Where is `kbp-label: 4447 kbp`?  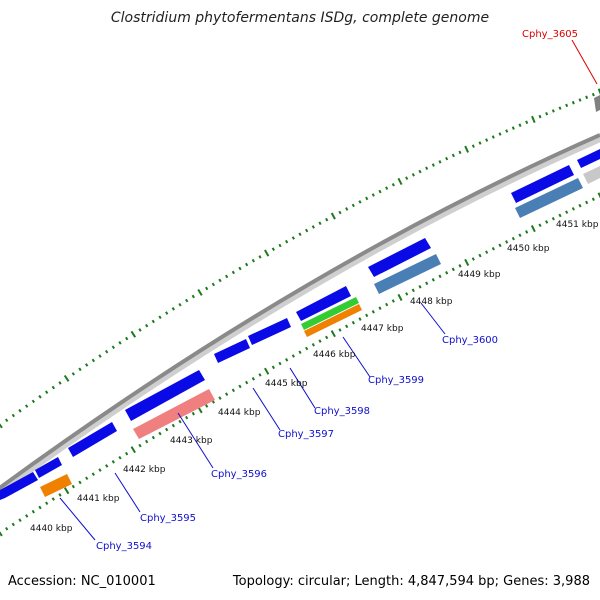 kbp-label: 4447 kbp is located at coordinates (382, 329).